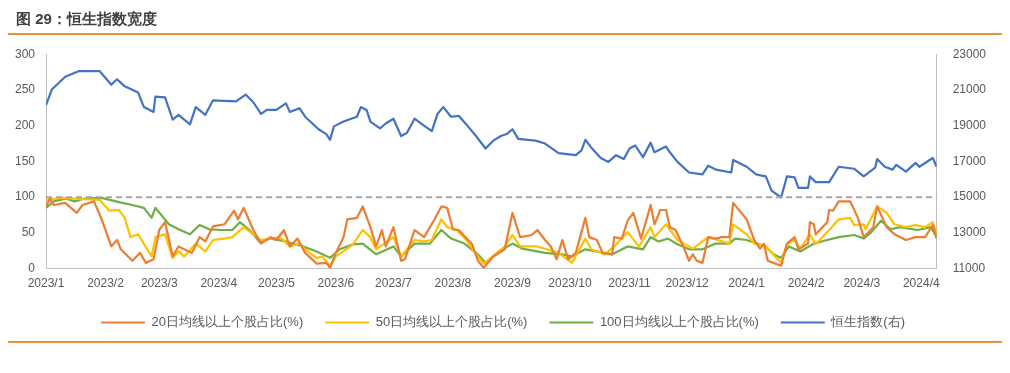  What do you see at coordinates (867, 322) in the screenshot?
I see `legend-label: 恒生指数(右)` at bounding box center [867, 322].